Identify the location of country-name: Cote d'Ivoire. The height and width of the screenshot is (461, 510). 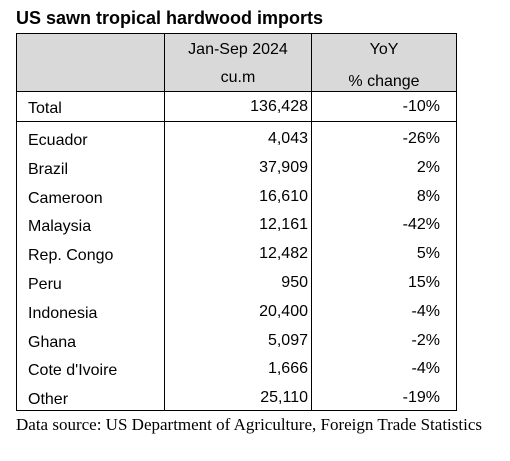
(73, 370).